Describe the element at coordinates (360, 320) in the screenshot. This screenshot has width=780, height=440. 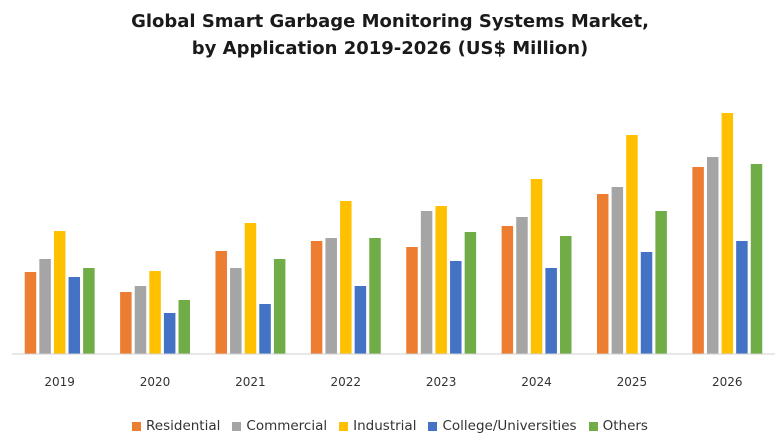
I see `bar-college-universities-2022` at that location.